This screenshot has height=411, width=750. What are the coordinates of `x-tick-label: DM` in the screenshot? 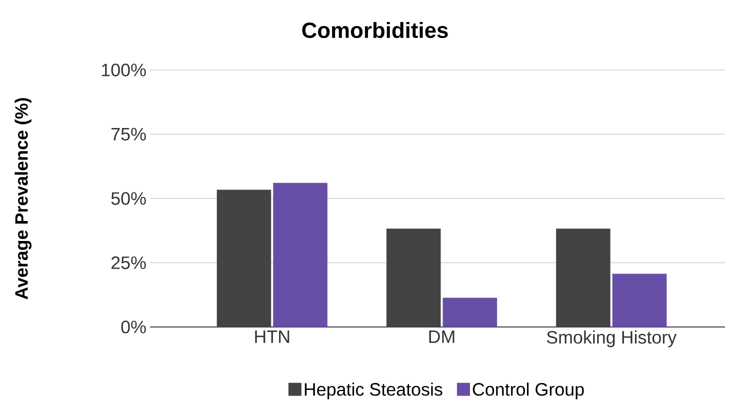 It's located at (441, 336).